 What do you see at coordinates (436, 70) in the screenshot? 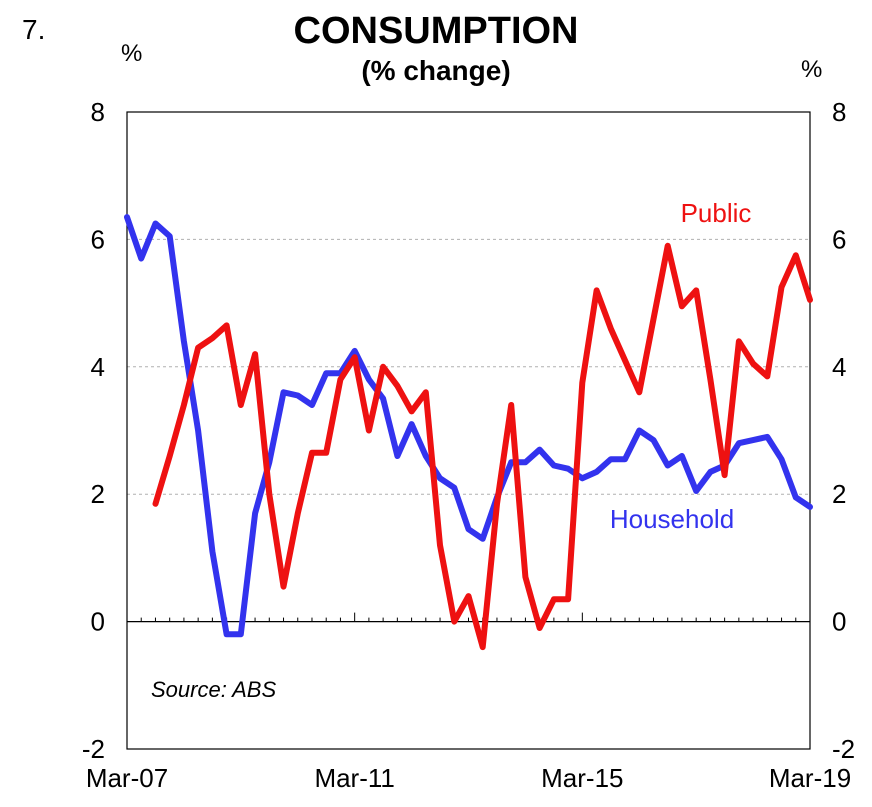
I see `chart-subtitle: (% change)` at bounding box center [436, 70].